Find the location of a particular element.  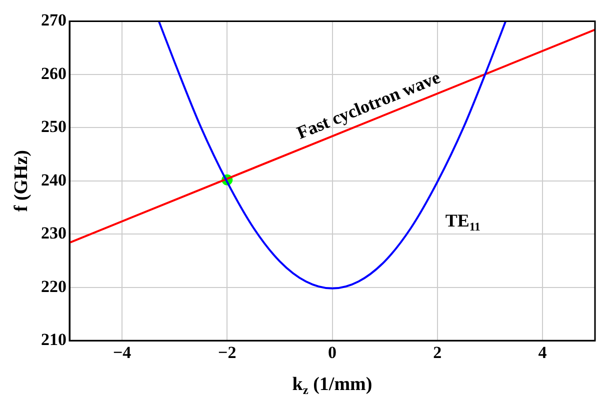

y-tick-label: 230 is located at coordinates (53, 233).